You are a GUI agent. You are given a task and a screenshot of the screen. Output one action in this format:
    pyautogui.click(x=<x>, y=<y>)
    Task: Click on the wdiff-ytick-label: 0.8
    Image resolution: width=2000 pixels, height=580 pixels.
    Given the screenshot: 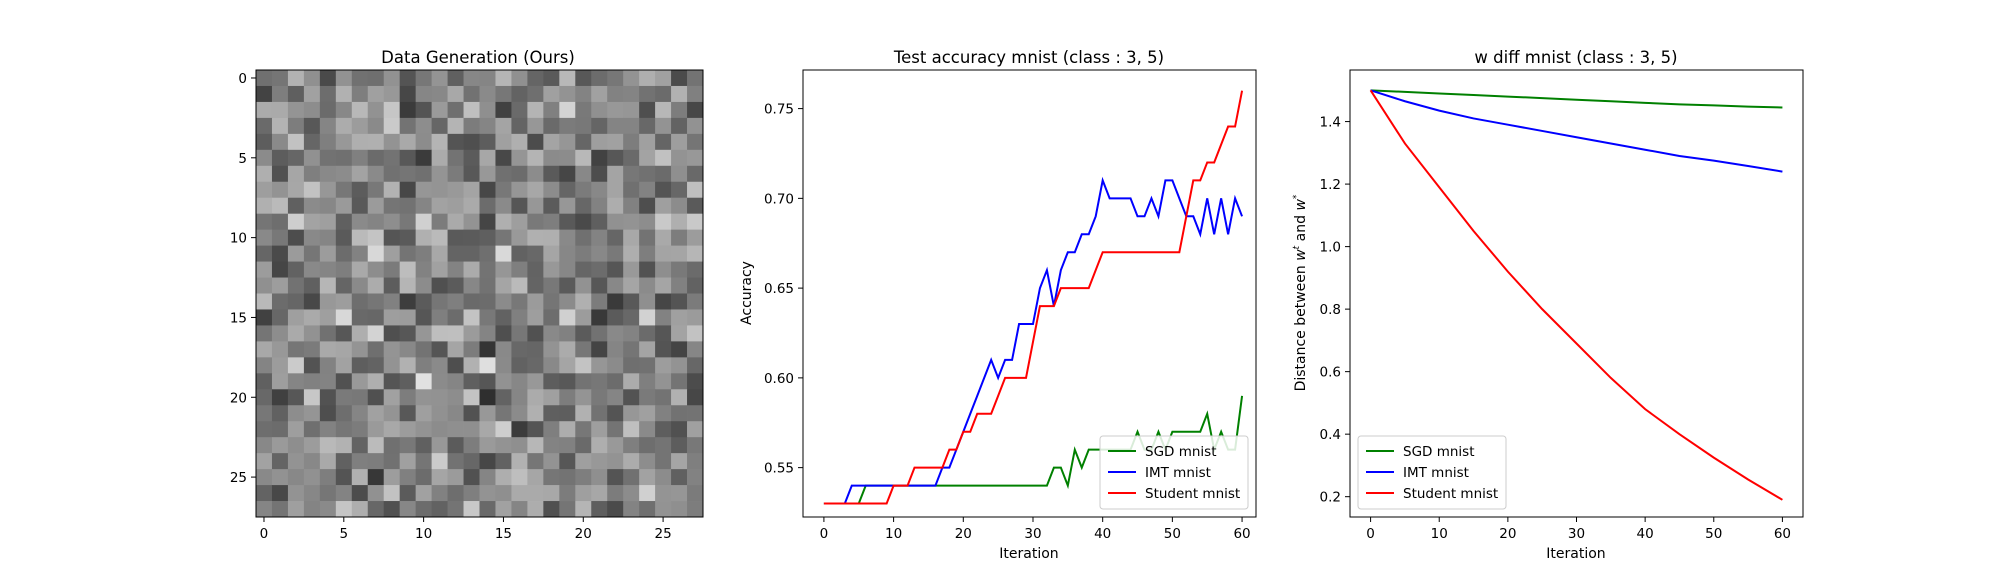 What is the action you would take?
    pyautogui.click(x=1330, y=310)
    